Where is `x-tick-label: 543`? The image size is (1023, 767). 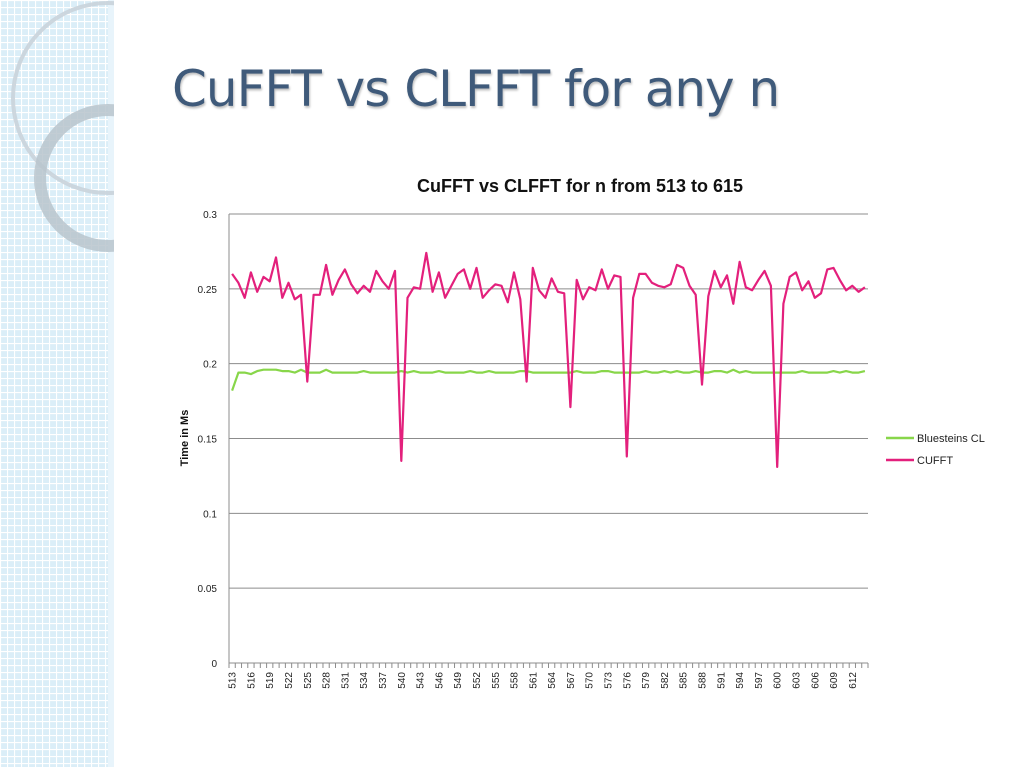
x-tick-label: 543 is located at coordinates (421, 680).